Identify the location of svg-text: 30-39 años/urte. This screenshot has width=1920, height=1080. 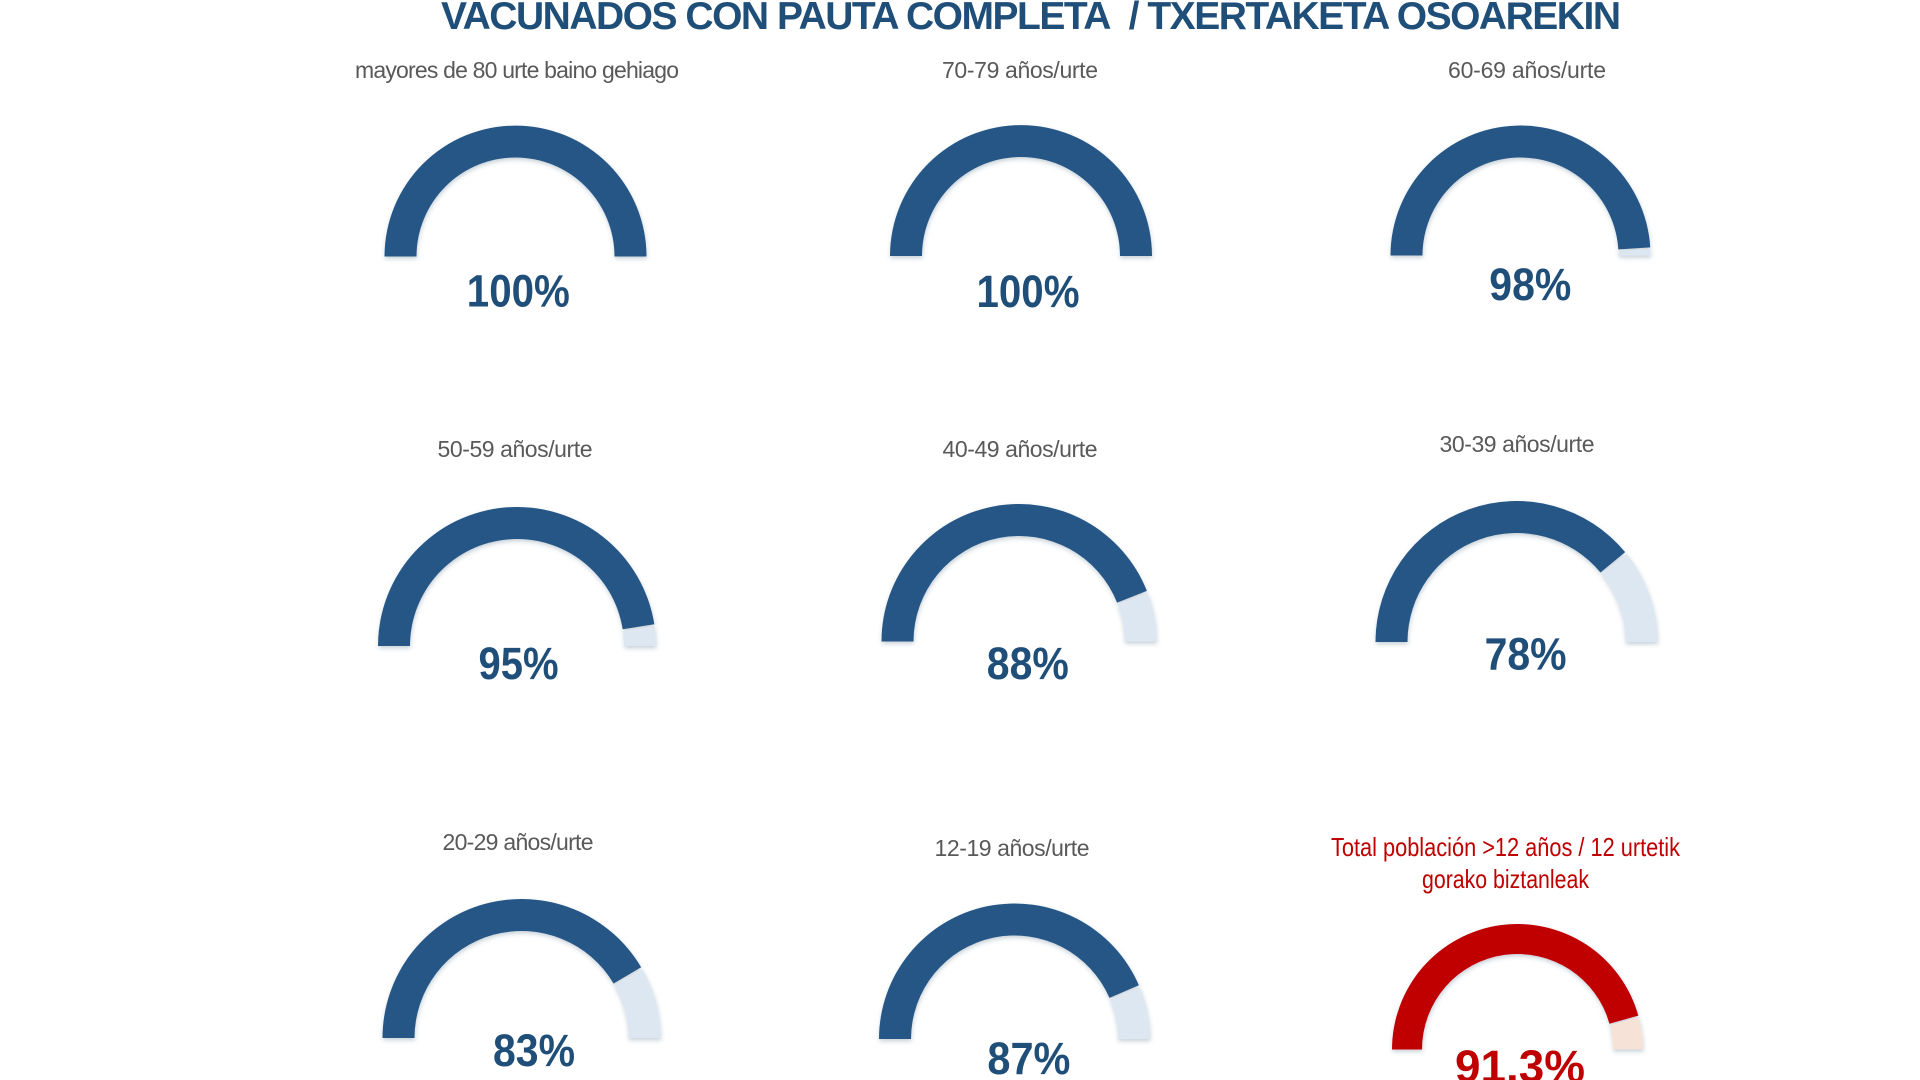
(1517, 444).